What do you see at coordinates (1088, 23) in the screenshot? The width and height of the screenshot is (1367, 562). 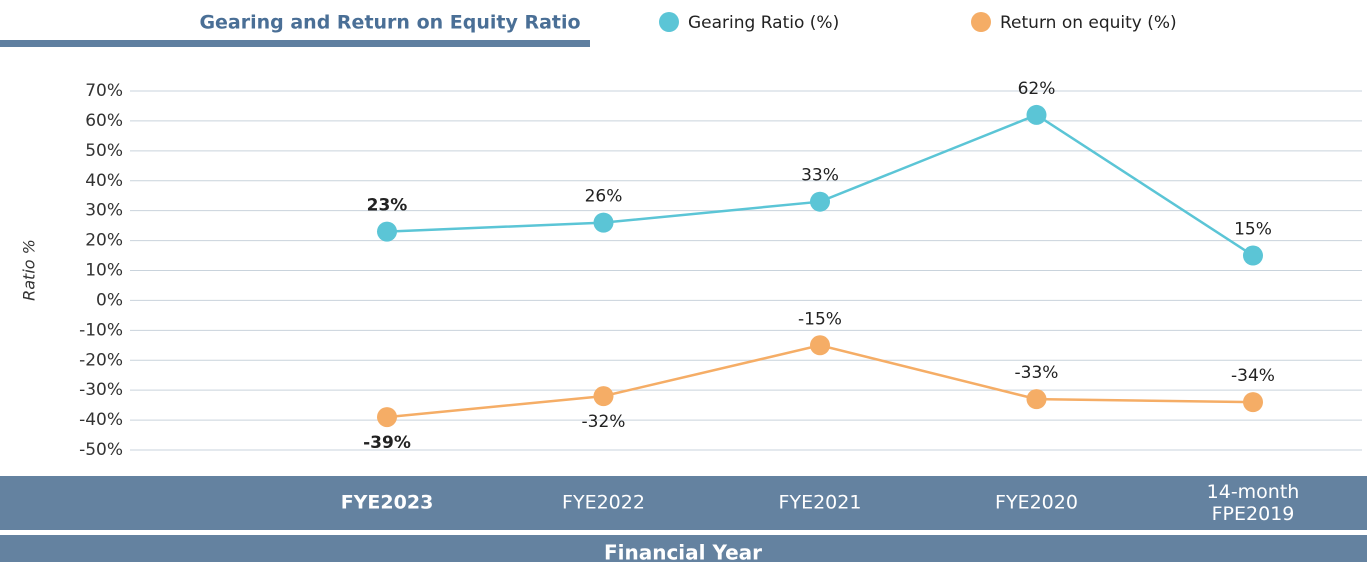 I see `legend-label: Return on equity (%)` at bounding box center [1088, 23].